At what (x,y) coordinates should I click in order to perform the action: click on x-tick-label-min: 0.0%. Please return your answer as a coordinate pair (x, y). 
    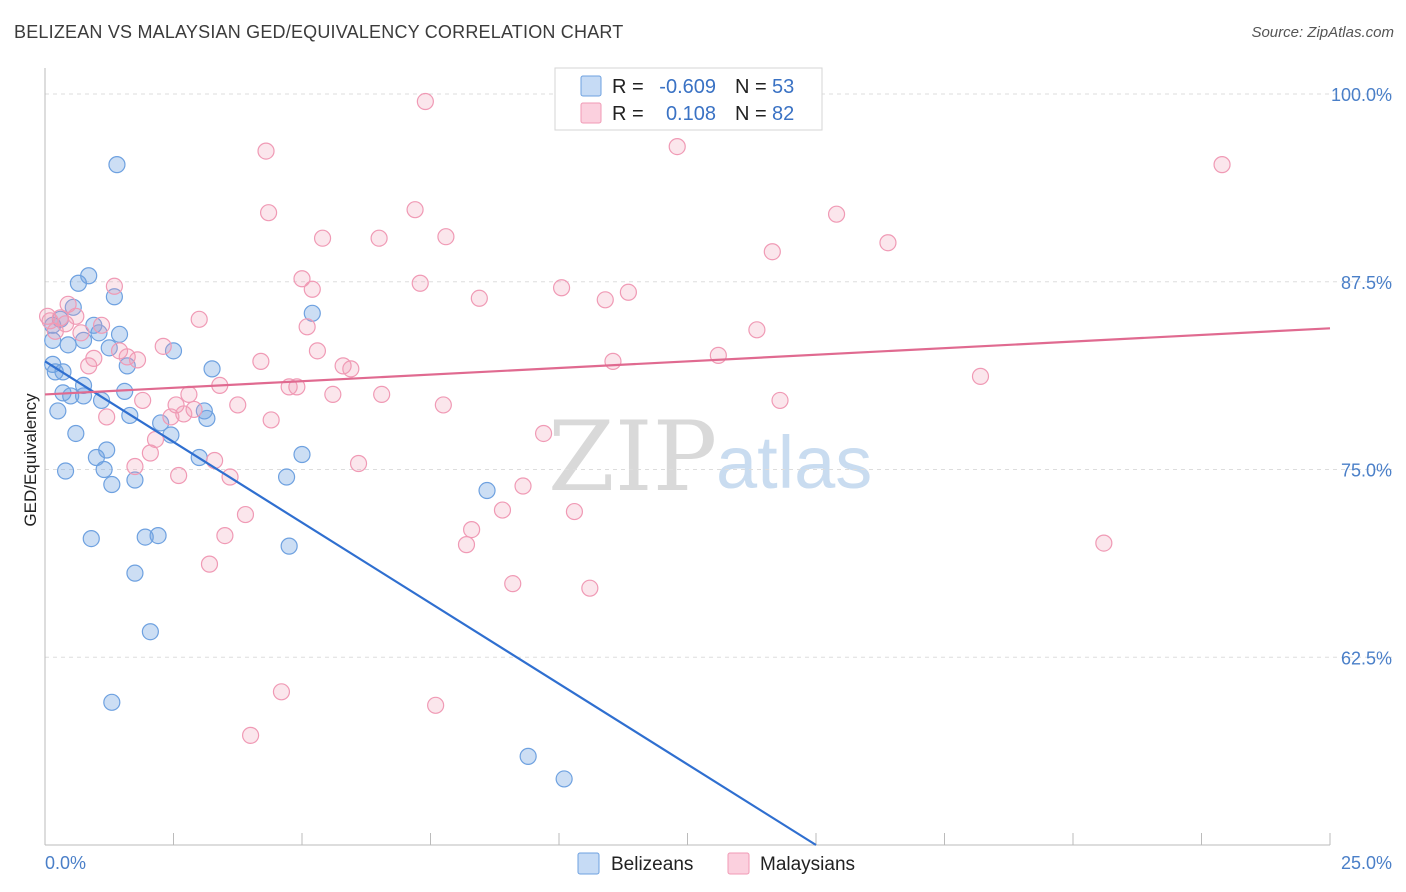
    Looking at the image, I should click on (65, 863).